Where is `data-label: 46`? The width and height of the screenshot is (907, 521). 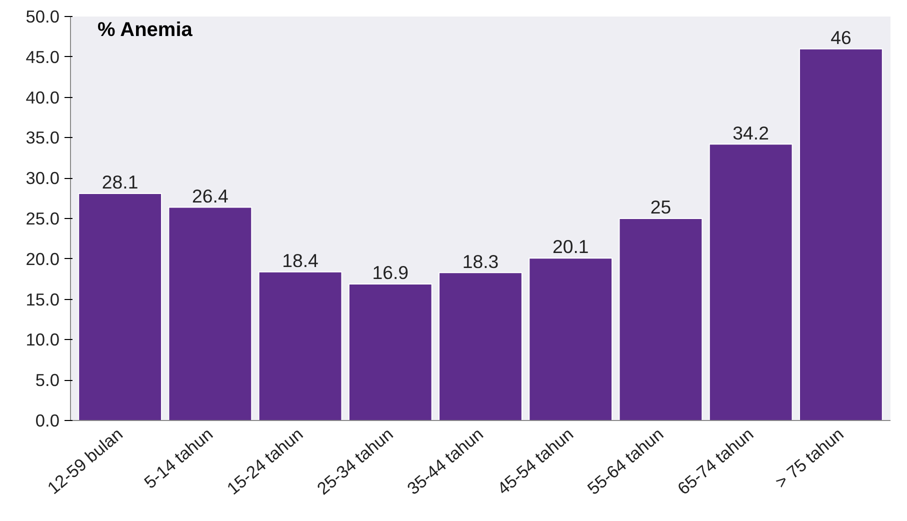
data-label: 46 is located at coordinates (841, 37).